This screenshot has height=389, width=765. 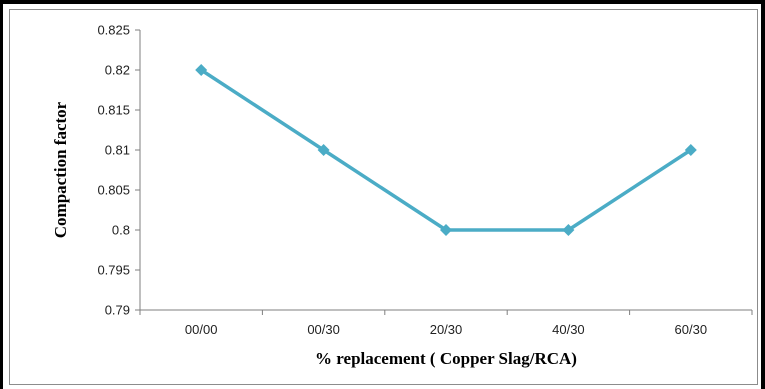 What do you see at coordinates (323, 329) in the screenshot?
I see `x-tick-label: 00/30` at bounding box center [323, 329].